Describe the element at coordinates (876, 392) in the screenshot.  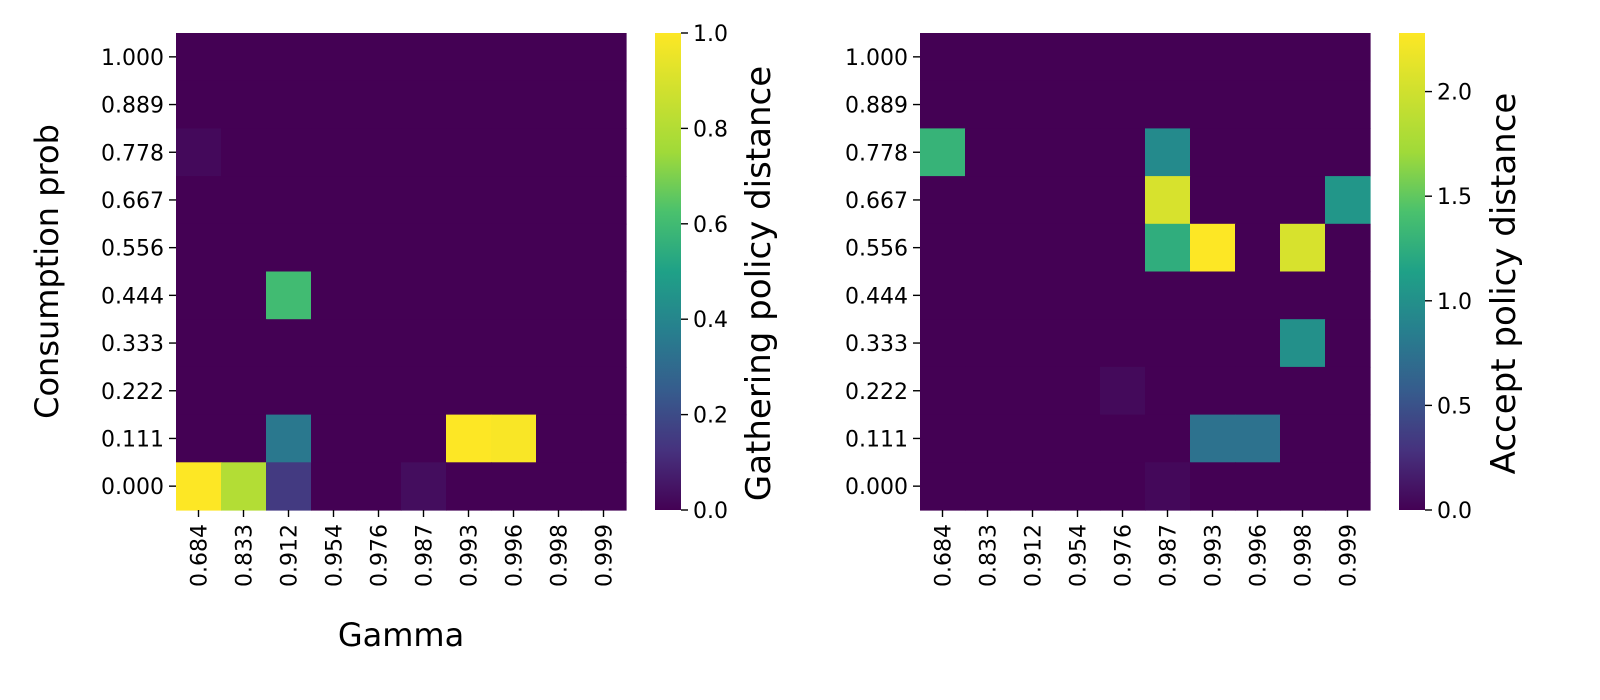
I see `y-tick-label: 0.222` at that location.